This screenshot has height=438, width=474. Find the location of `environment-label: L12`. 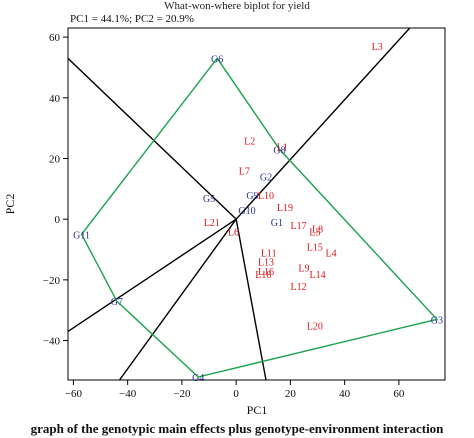

environment-label: L12 is located at coordinates (298, 287).